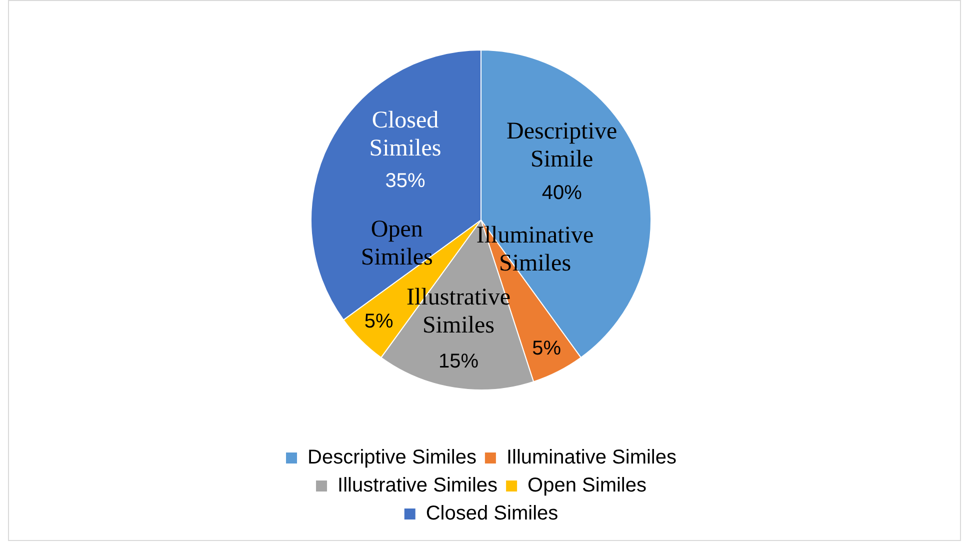  Describe the element at coordinates (418, 485) in the screenshot. I see `legend-label: Illustrative Similes` at that location.